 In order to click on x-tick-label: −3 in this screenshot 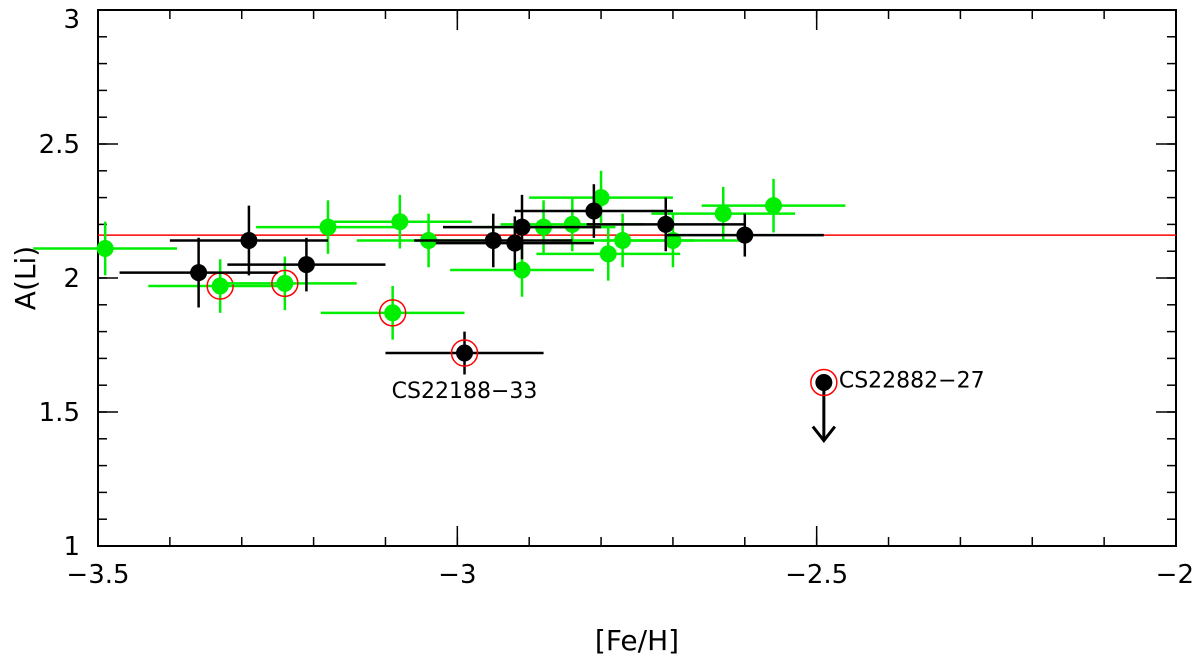, I will do `click(457, 575)`.